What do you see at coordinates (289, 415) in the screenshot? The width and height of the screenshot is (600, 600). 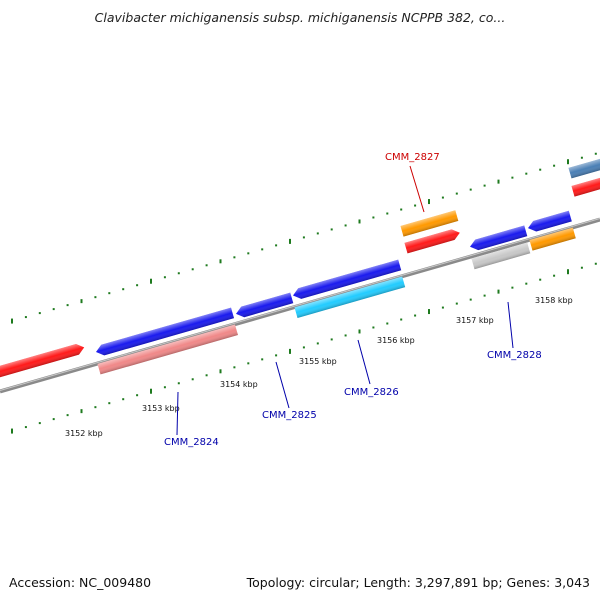 I see `gene-label: CMM_2825` at bounding box center [289, 415].